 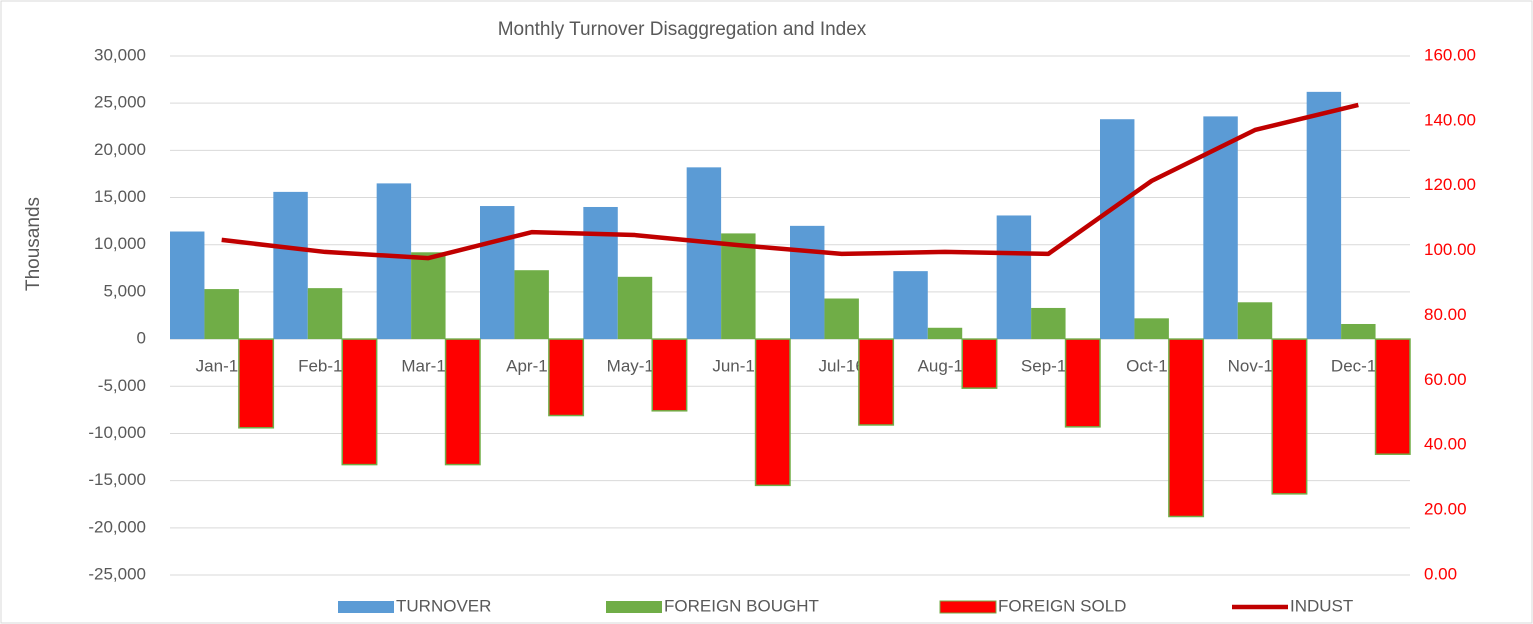 I want to click on y-tick-label: 5,000, so click(x=124, y=290).